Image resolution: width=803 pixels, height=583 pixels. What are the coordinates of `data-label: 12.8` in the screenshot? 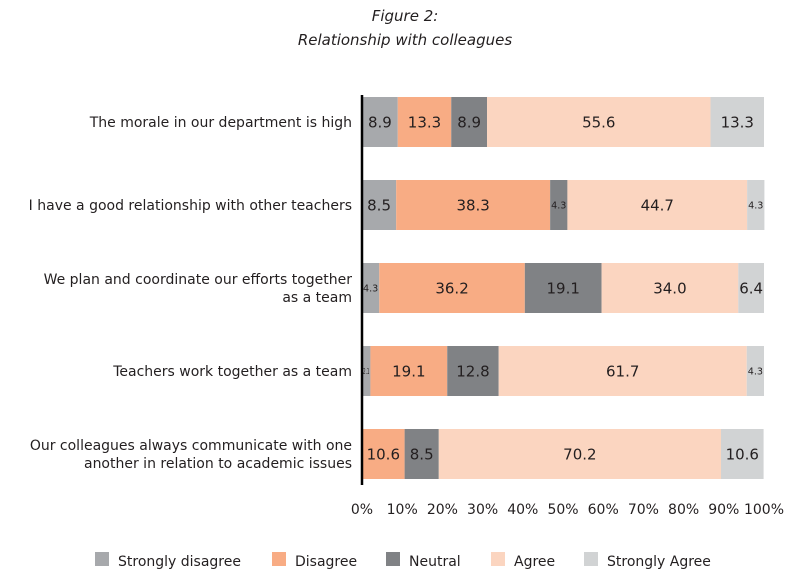 It's located at (472, 371).